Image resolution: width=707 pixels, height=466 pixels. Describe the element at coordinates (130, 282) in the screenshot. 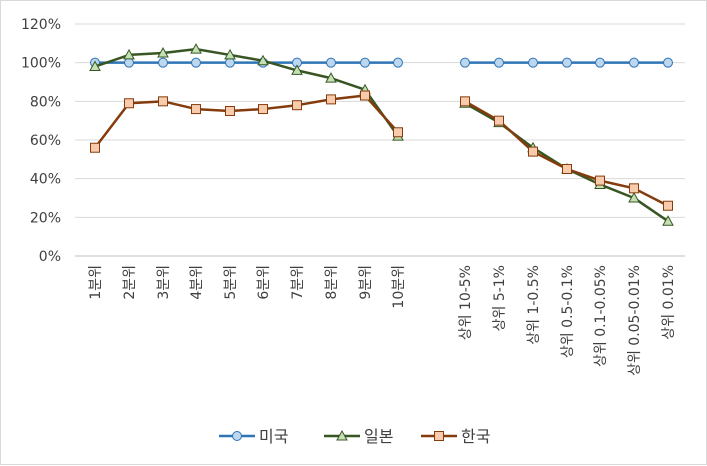

I see `x-tick-label: 2분위` at that location.